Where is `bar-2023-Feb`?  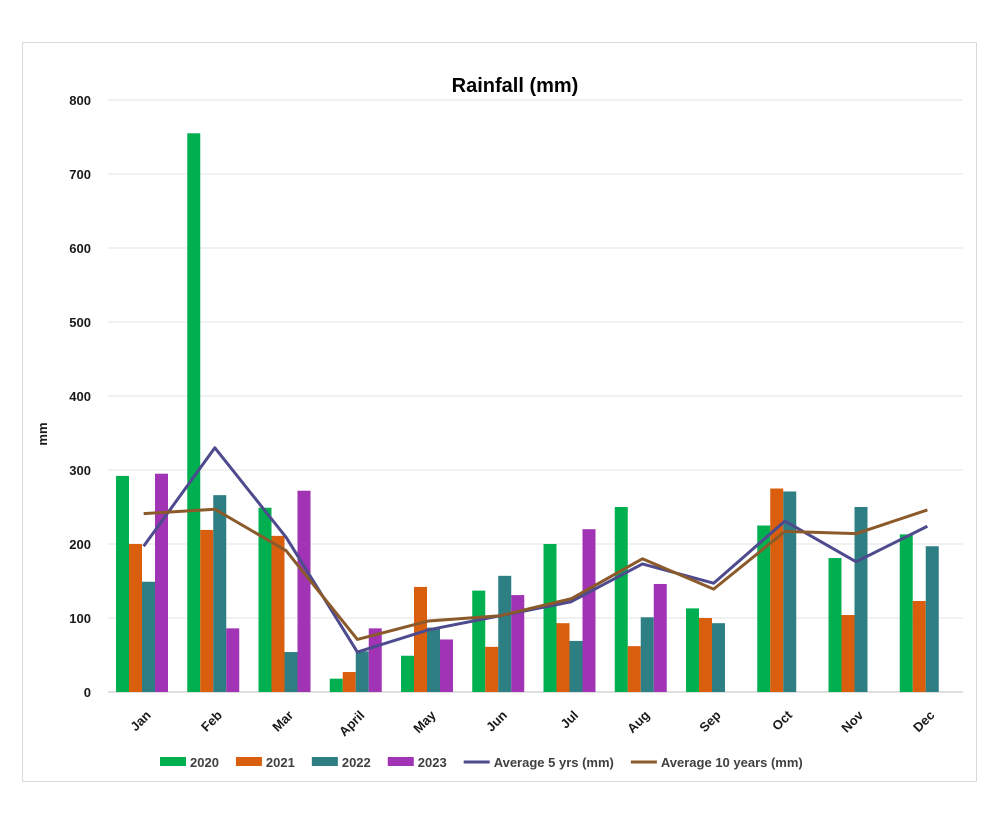
bar-2023-Feb is located at coordinates (233, 660).